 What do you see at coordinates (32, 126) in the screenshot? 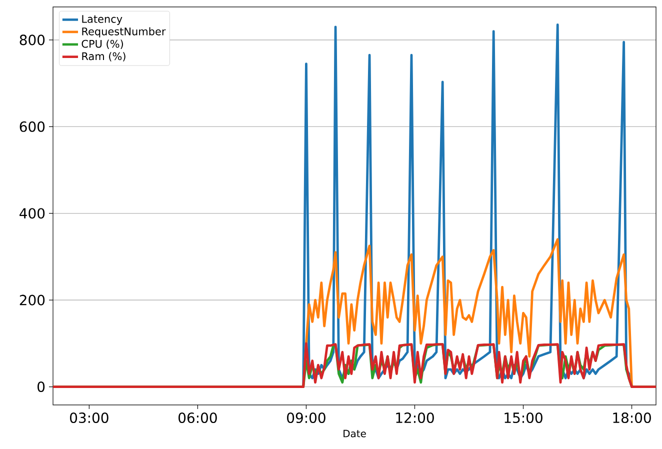
I see `y-tick-label: 600` at bounding box center [32, 126].